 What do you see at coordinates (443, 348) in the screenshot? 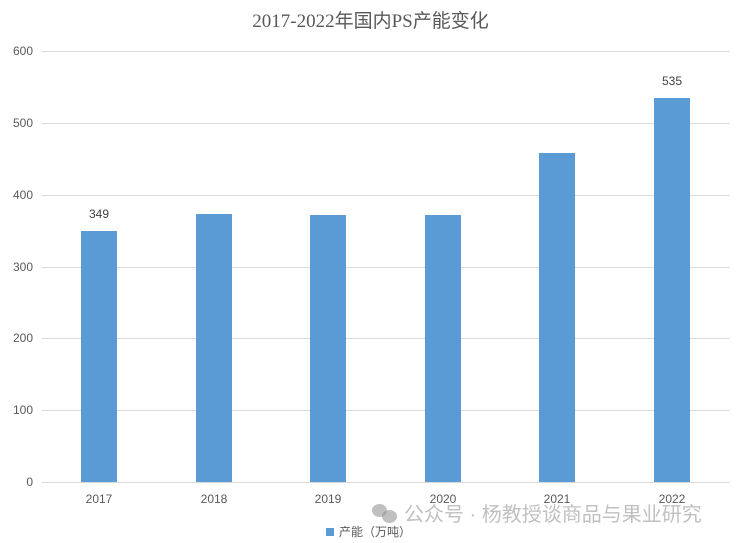
I see `bar-2020` at bounding box center [443, 348].